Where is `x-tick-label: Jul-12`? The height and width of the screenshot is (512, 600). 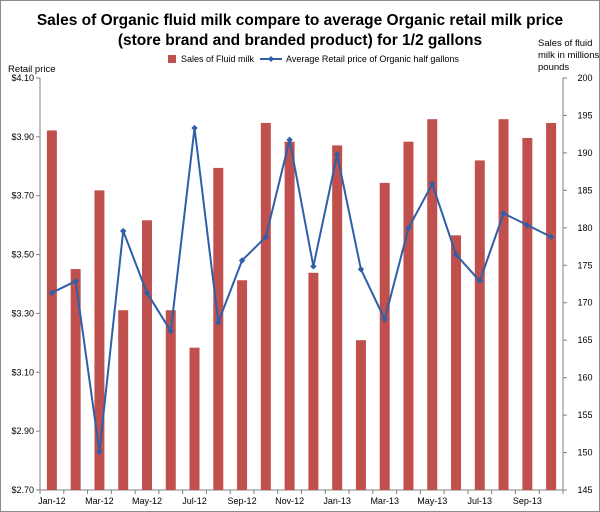 x-tick-label: Jul-12 is located at coordinates (194, 501).